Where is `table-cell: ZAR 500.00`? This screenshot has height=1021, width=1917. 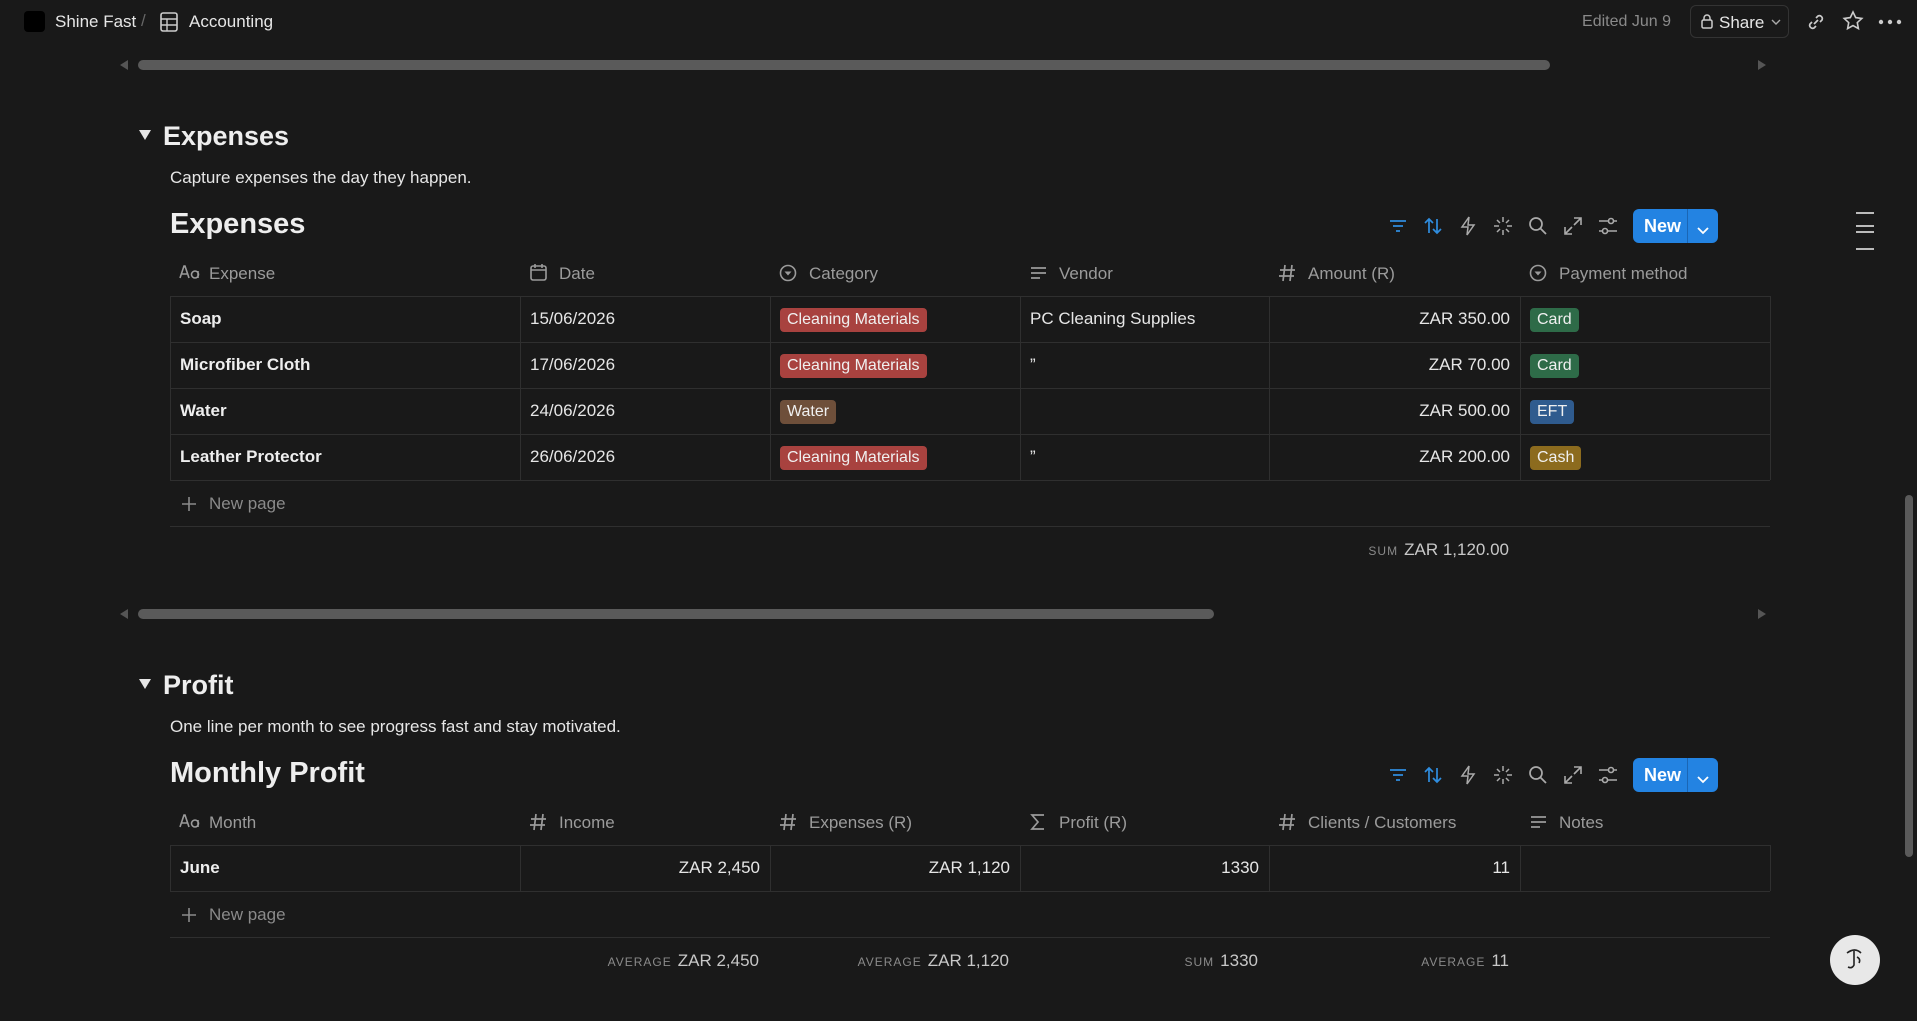 table-cell: ZAR 500.00 is located at coordinates (1464, 410).